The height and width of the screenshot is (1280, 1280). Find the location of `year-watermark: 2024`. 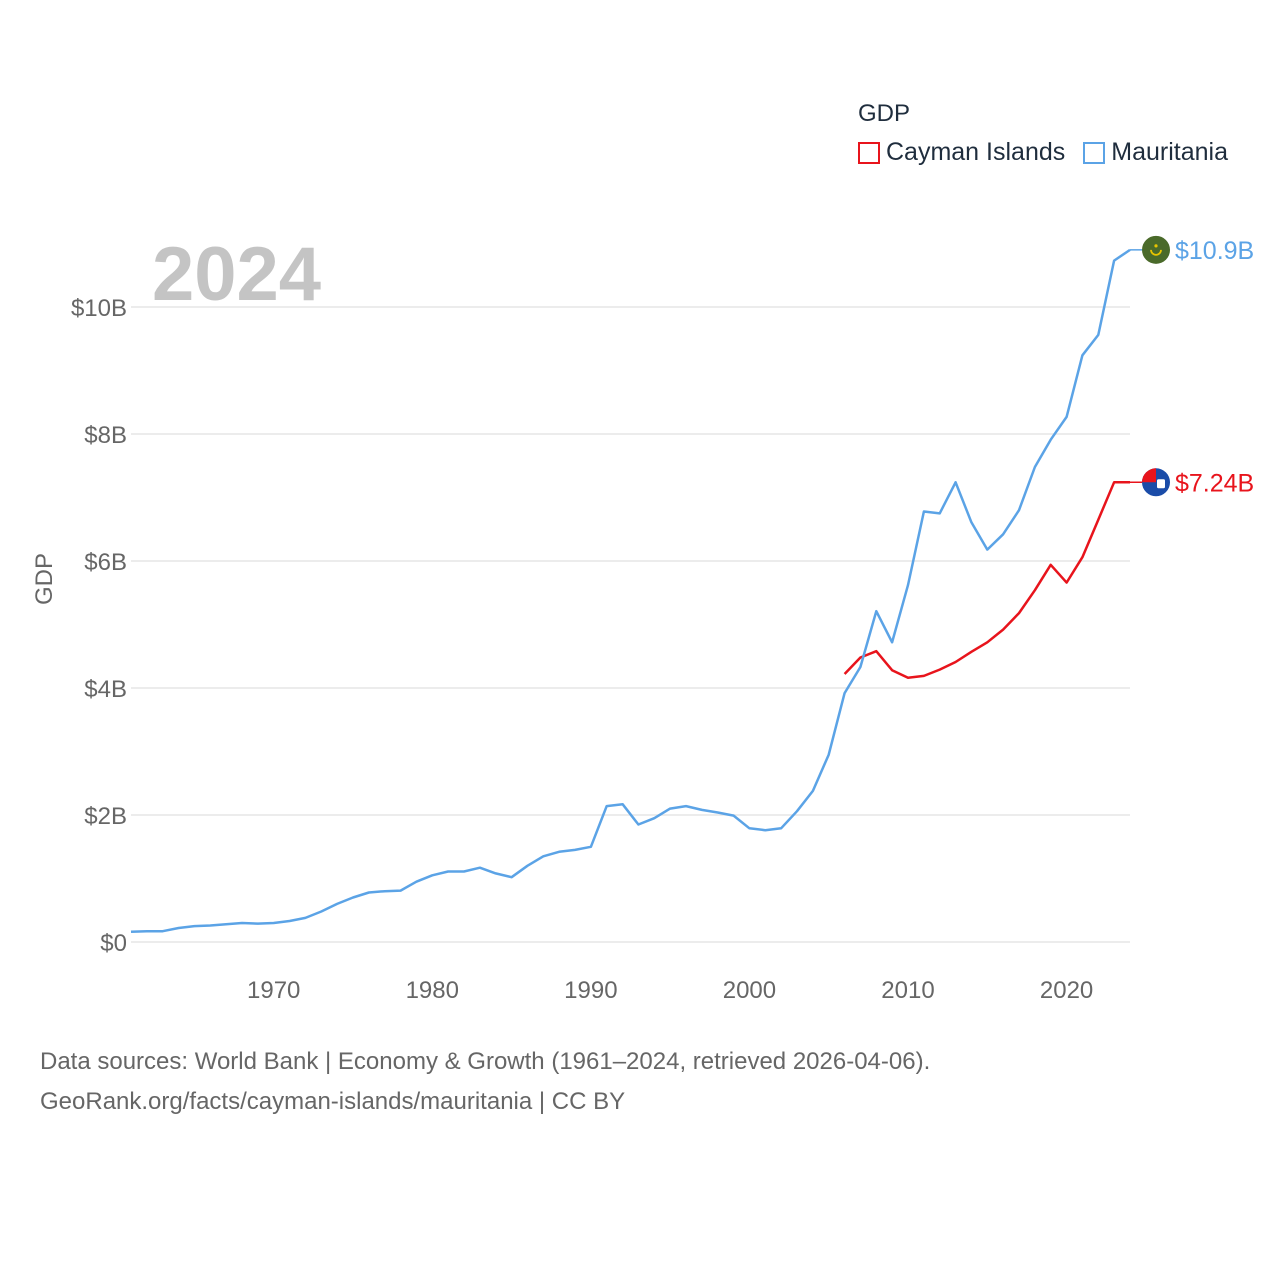

year-watermark: 2024 is located at coordinates (236, 274).